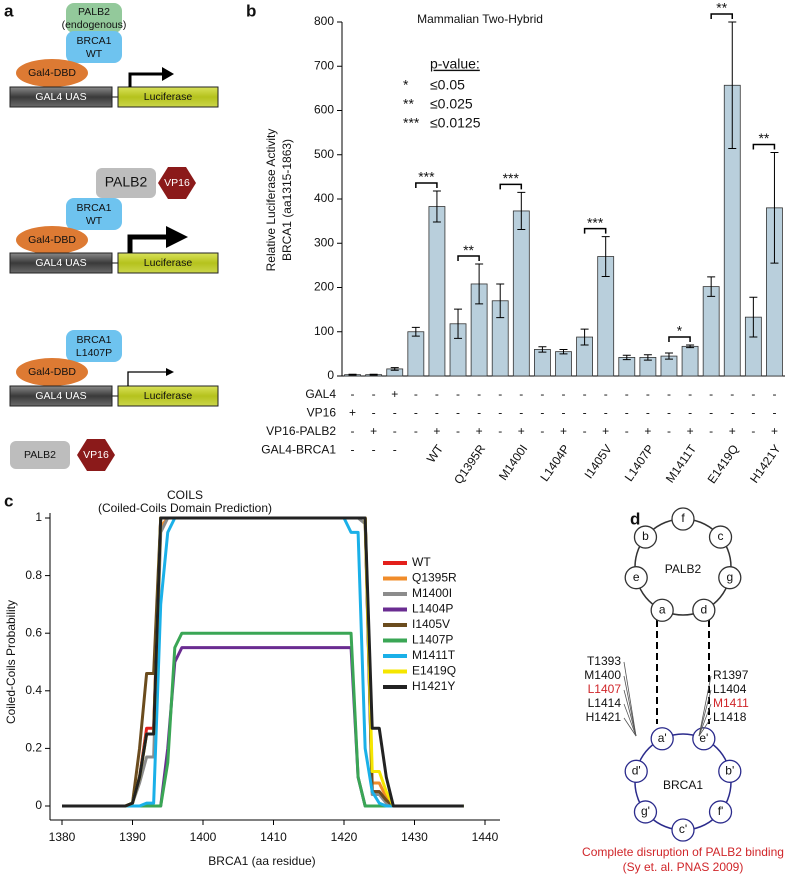 The height and width of the screenshot is (877, 787). I want to click on position-label: a', so click(662, 738).